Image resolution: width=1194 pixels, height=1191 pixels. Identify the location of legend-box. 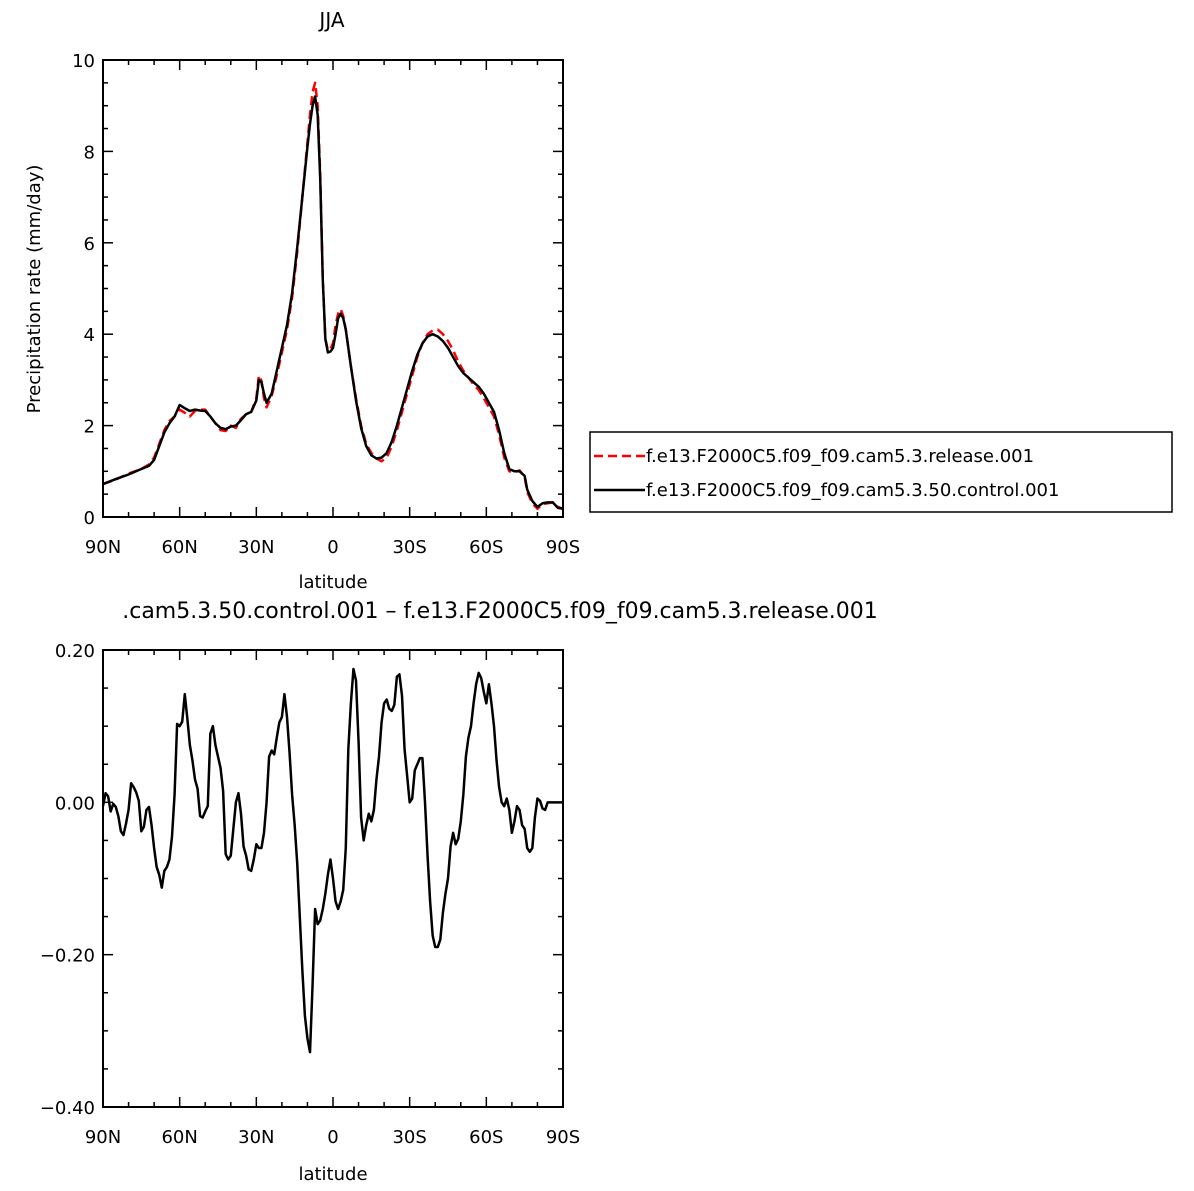
(881, 472).